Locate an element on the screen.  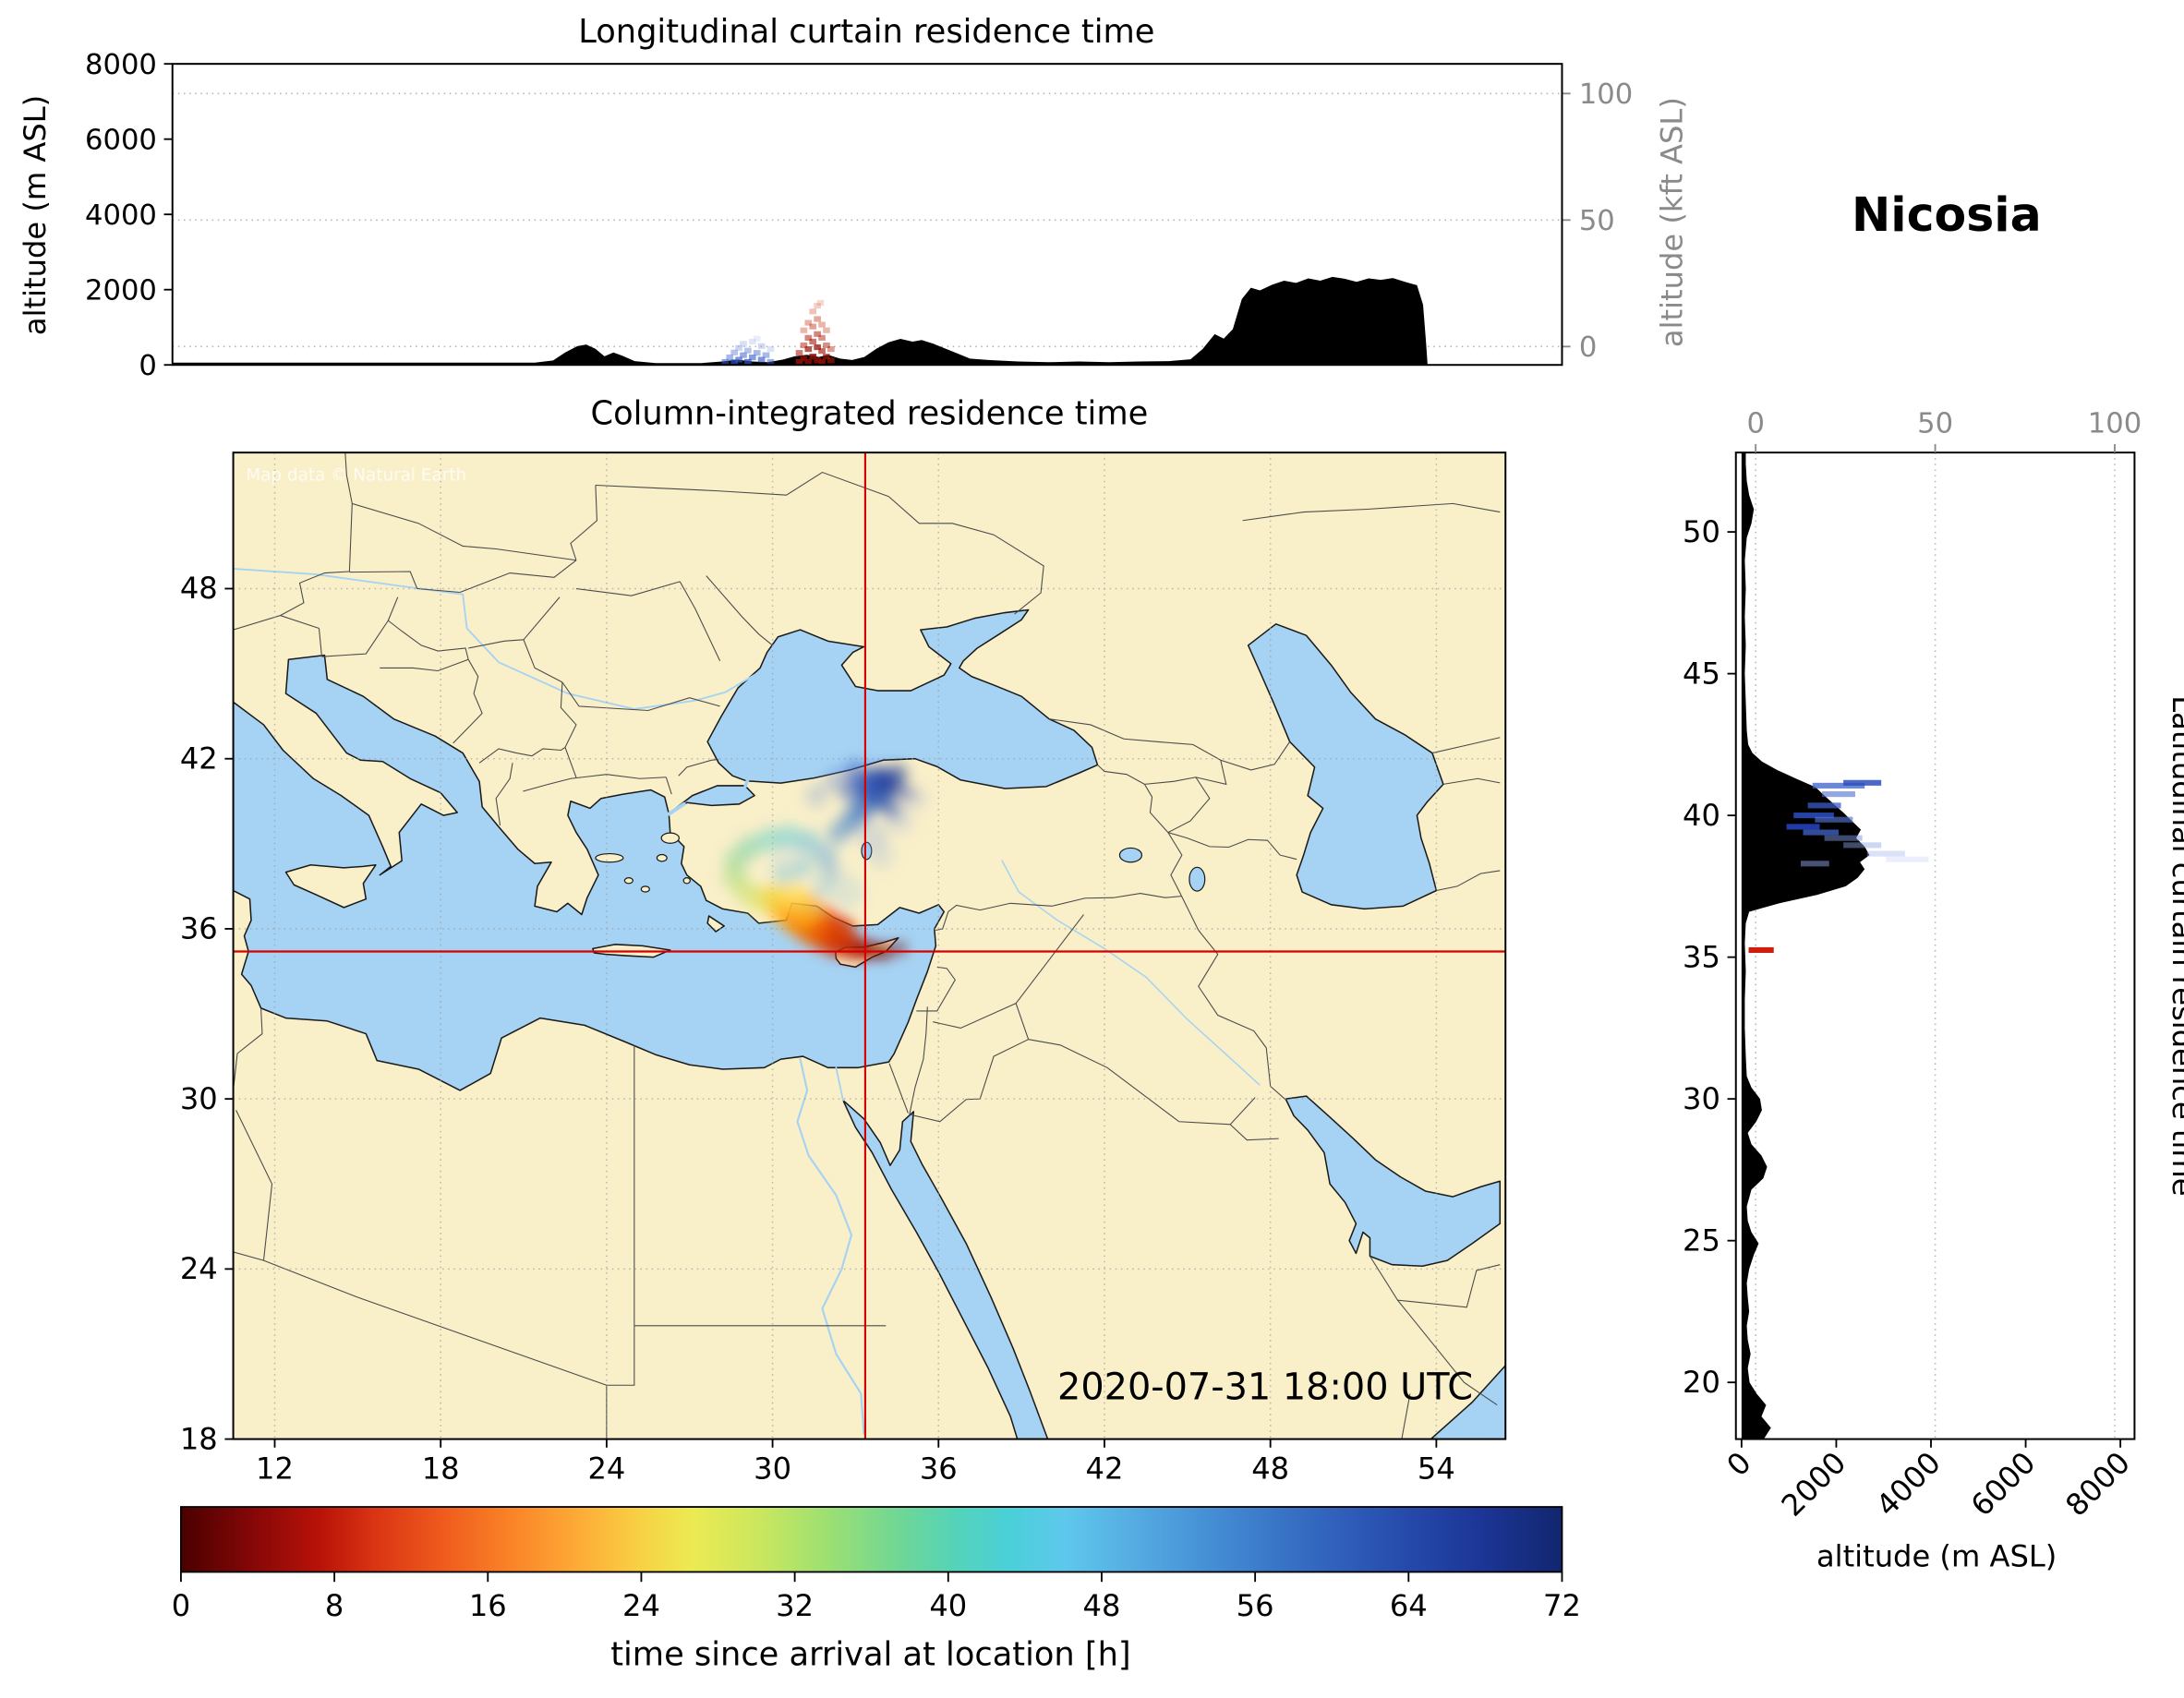
map-xtick-label: 18 is located at coordinates (441, 1468).